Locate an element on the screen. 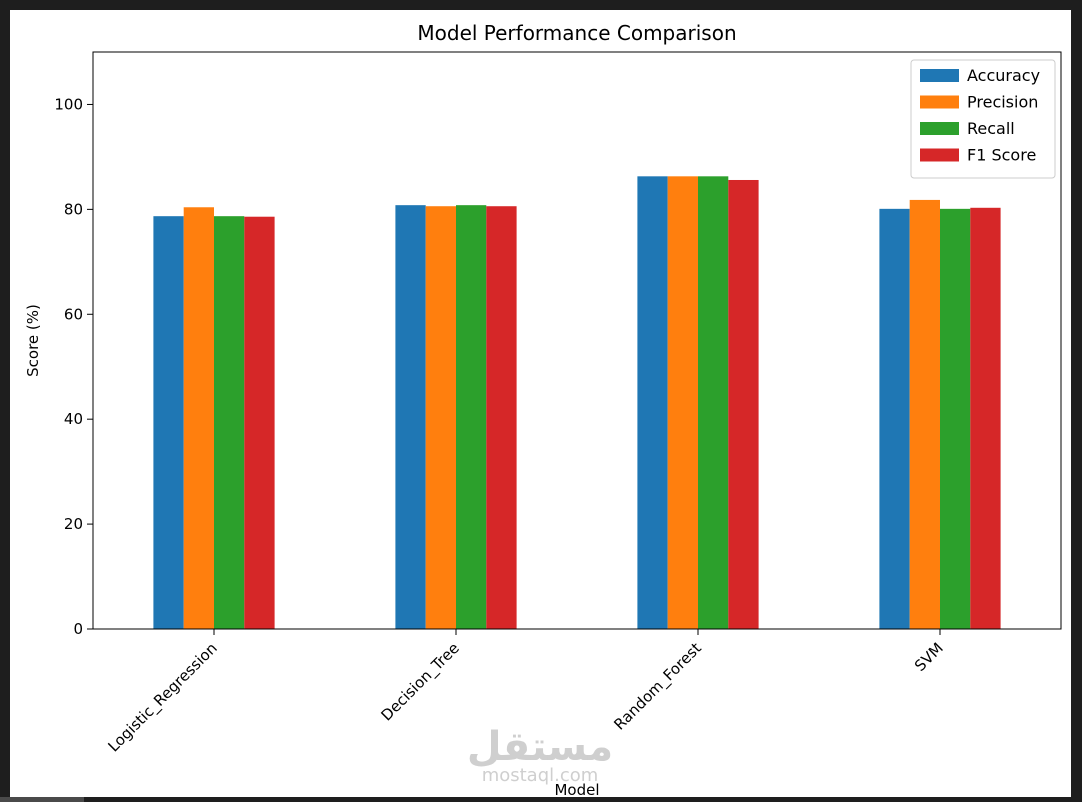 The image size is (1082, 802). y-tick-label: 40 is located at coordinates (73, 419).